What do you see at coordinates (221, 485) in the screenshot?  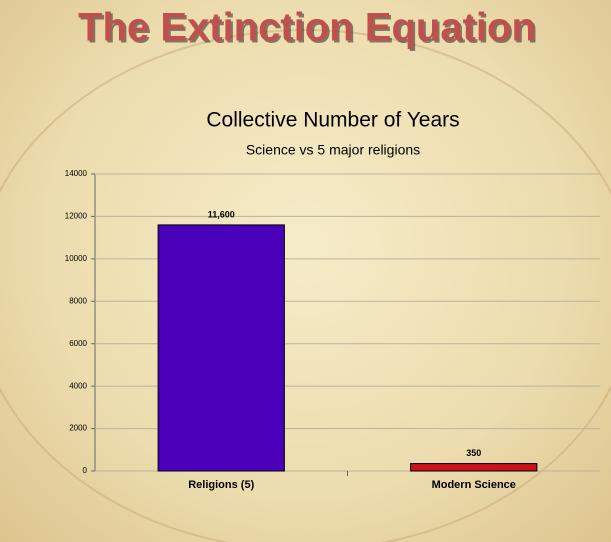 I see `x-tick-label: Religions (5)` at bounding box center [221, 485].